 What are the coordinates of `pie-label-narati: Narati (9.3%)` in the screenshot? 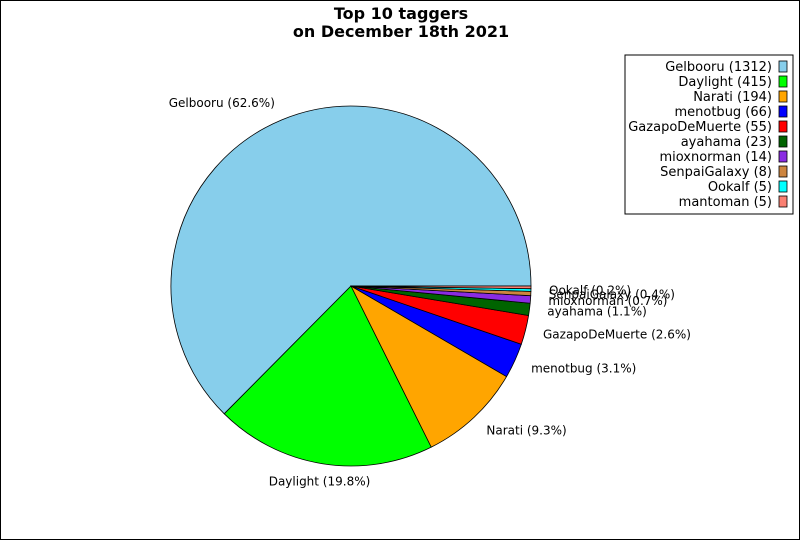 It's located at (526, 431).